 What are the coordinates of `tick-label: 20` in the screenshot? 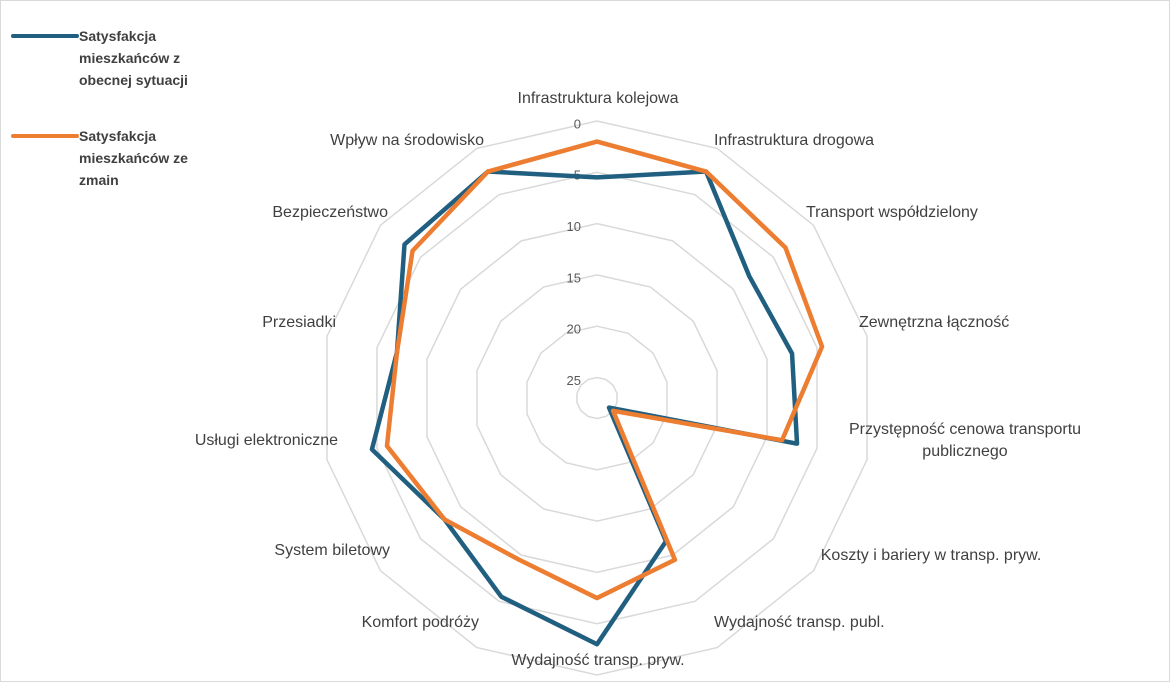 It's located at (574, 329).